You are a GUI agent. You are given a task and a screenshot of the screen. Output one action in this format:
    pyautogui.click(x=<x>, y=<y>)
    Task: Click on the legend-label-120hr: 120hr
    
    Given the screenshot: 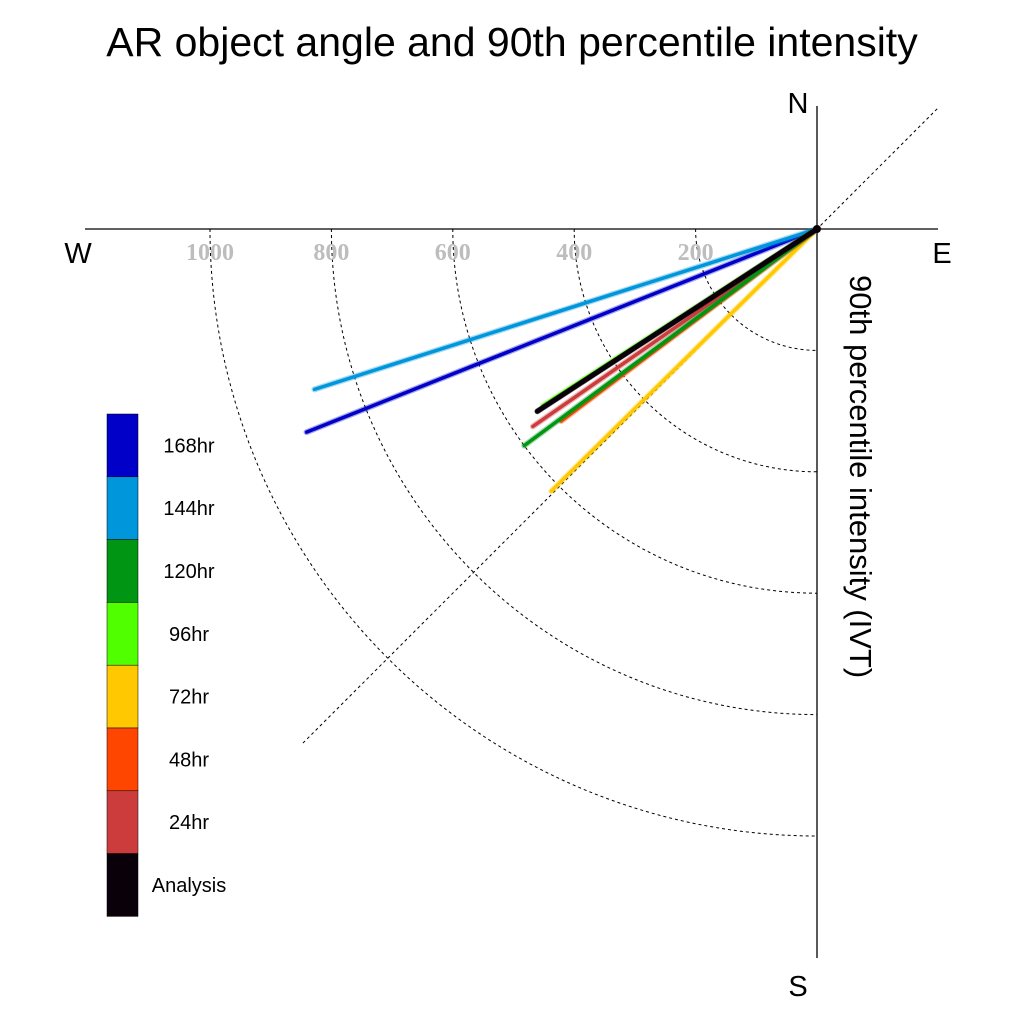 What is the action you would take?
    pyautogui.click(x=188, y=572)
    